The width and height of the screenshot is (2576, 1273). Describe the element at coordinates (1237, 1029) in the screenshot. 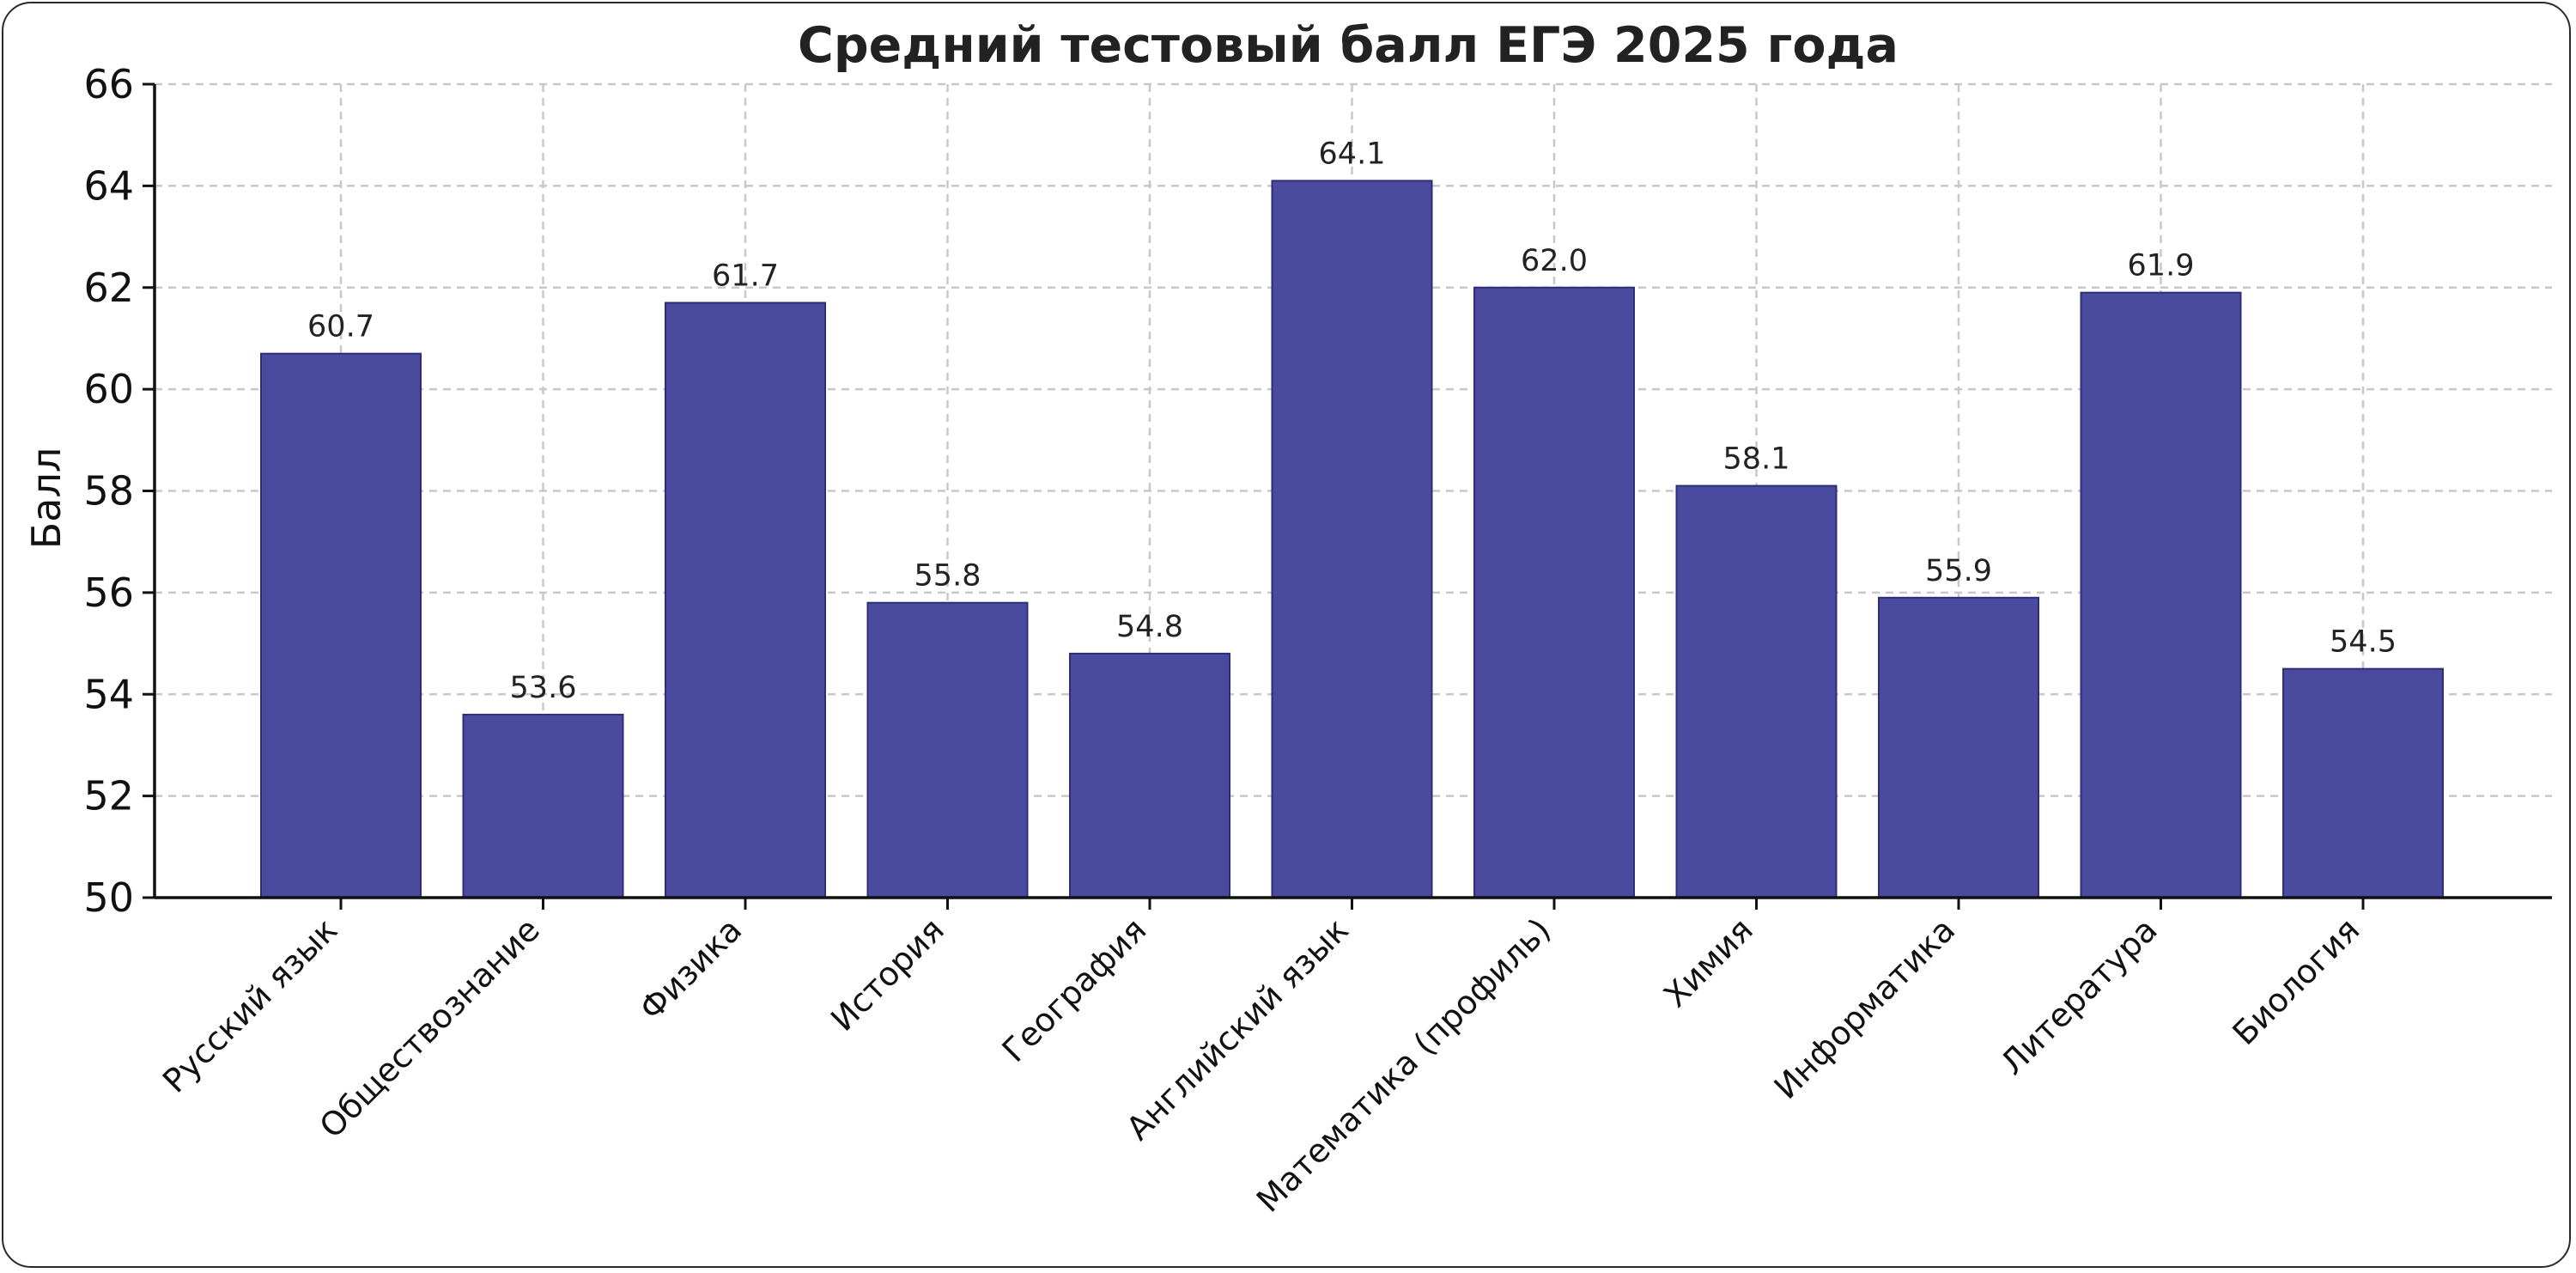

I see `x-tick-label: Английский язык` at that location.